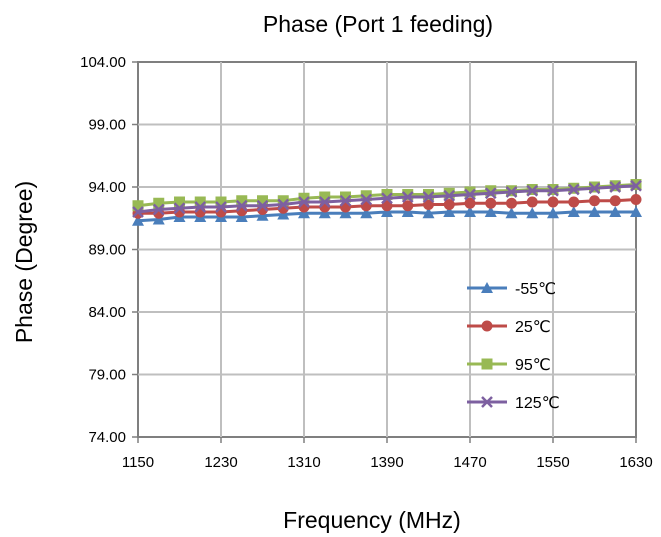 The height and width of the screenshot is (537, 661). What do you see at coordinates (511, 289) in the screenshot?
I see `legend-item: -55℃` at bounding box center [511, 289].